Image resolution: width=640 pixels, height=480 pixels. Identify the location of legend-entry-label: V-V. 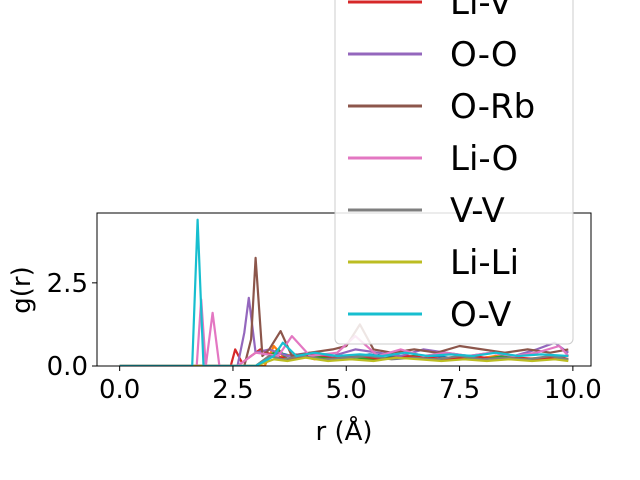
(477, 211).